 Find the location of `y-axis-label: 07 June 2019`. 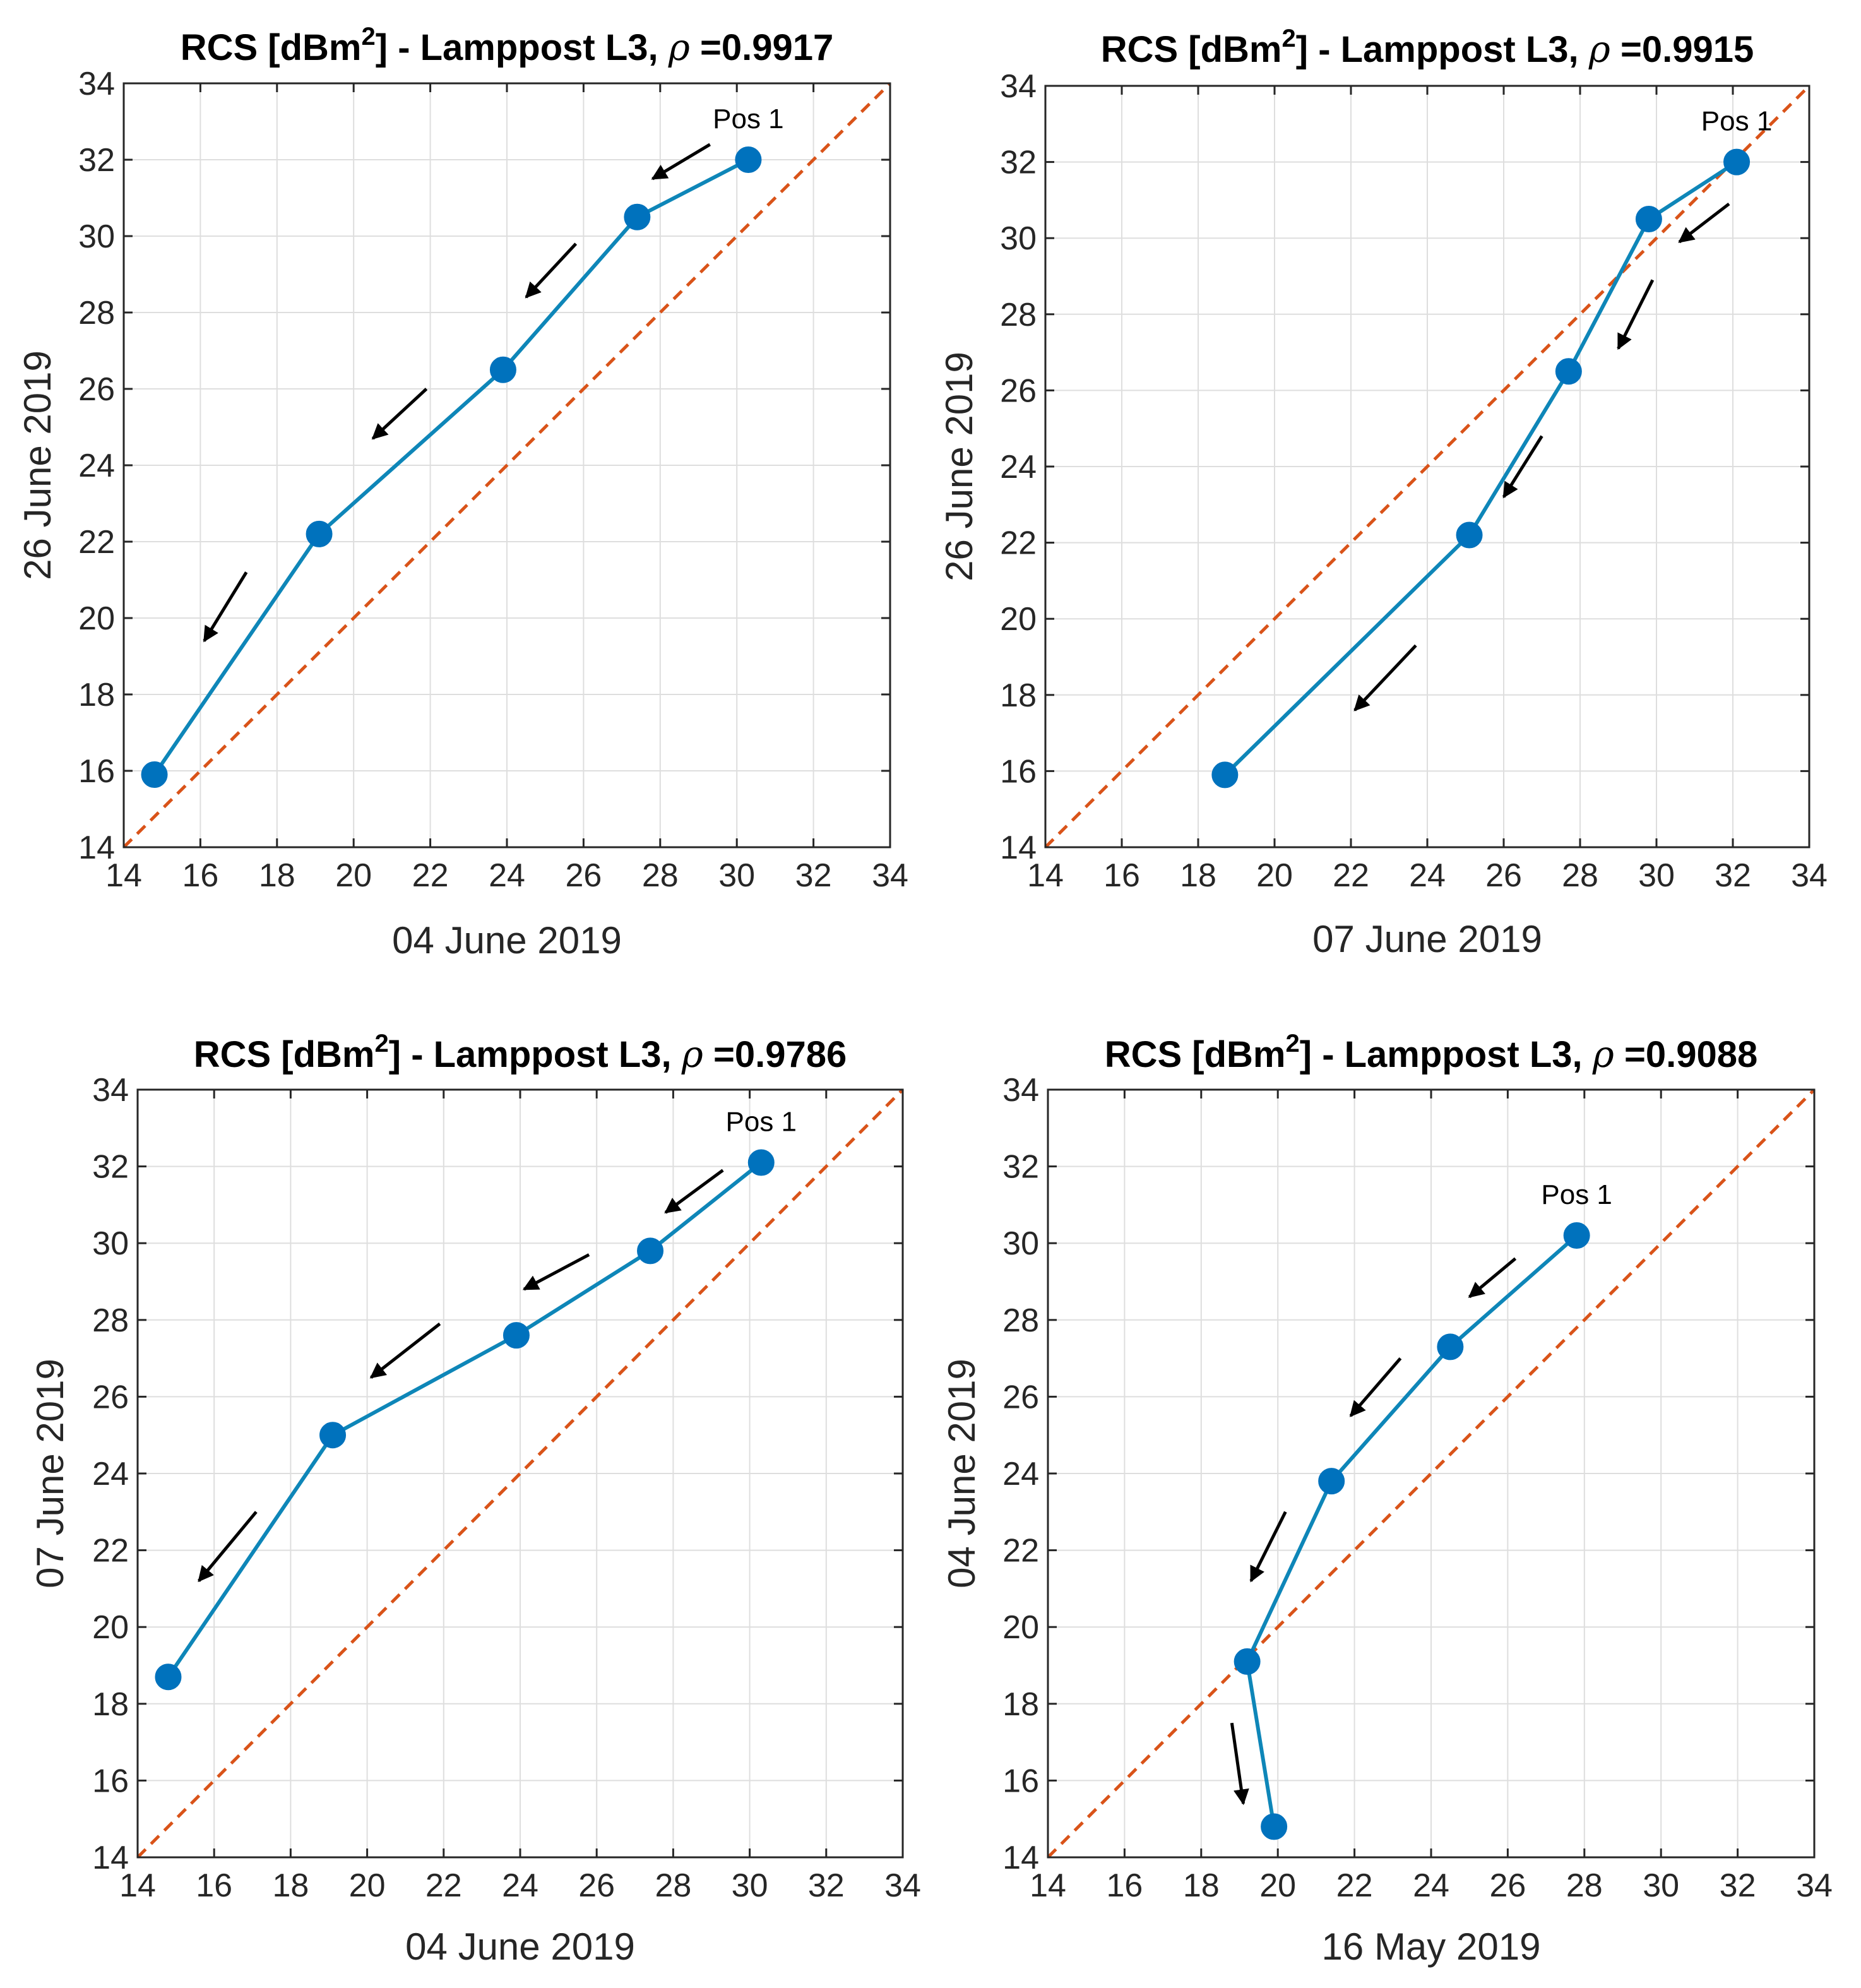

y-axis-label: 07 June 2019 is located at coordinates (50, 1473).